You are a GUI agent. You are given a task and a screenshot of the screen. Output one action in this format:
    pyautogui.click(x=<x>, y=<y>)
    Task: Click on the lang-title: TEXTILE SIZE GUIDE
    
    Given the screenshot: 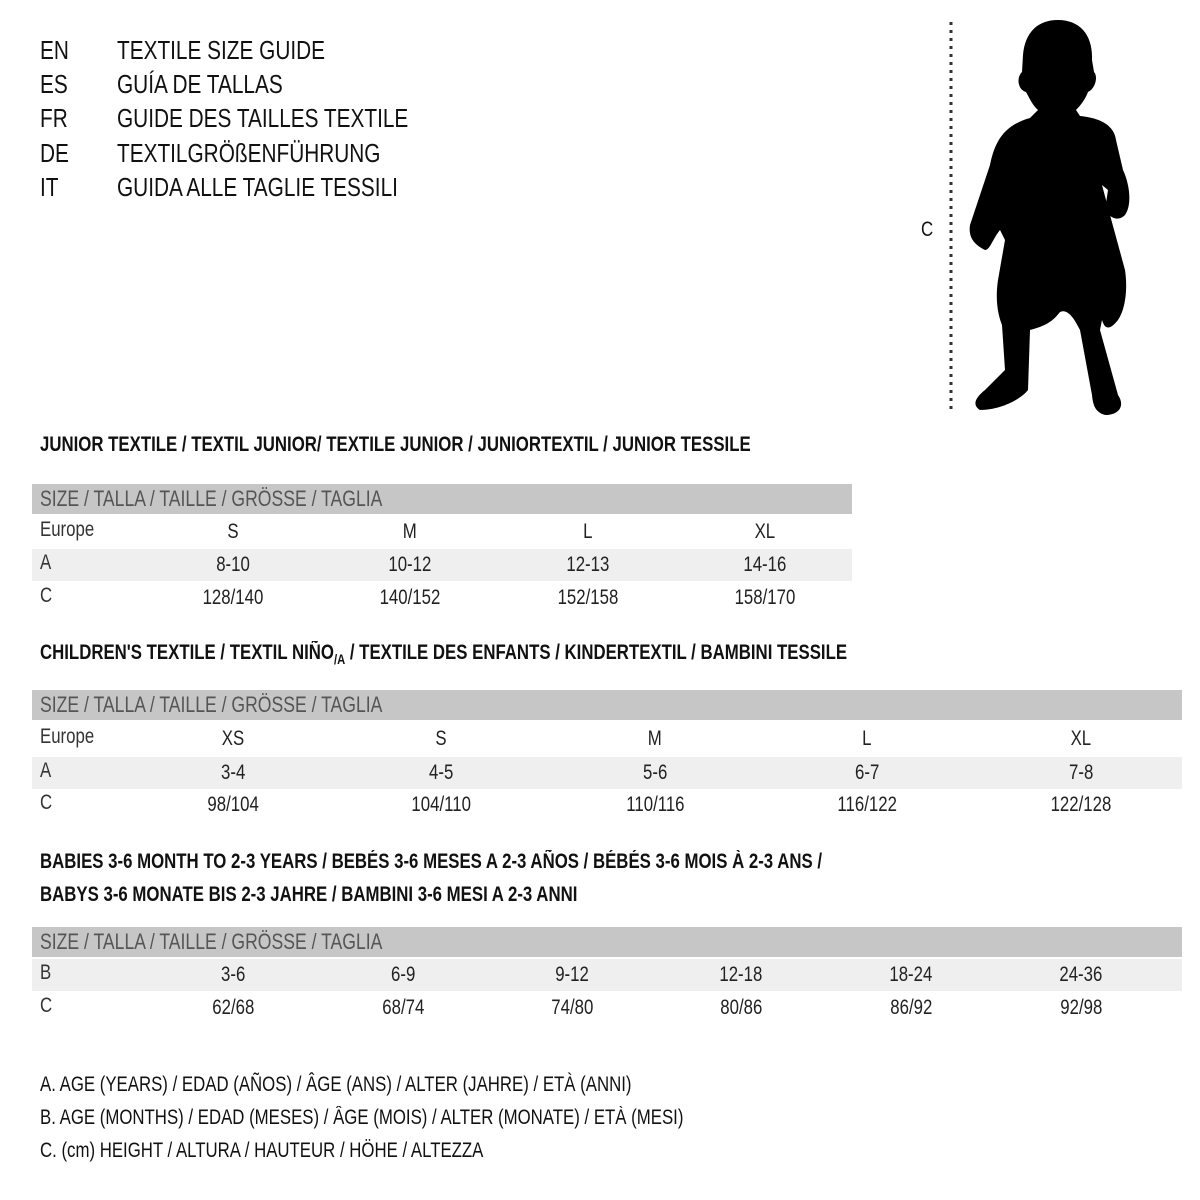 What is the action you would take?
    pyautogui.click(x=221, y=50)
    